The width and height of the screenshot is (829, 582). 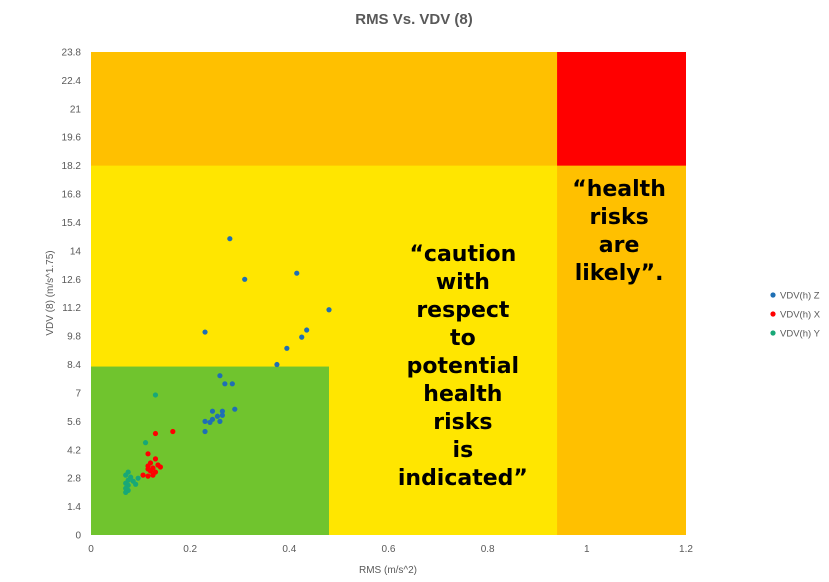 I want to click on caution-annotation-line: respect, so click(x=463, y=310).